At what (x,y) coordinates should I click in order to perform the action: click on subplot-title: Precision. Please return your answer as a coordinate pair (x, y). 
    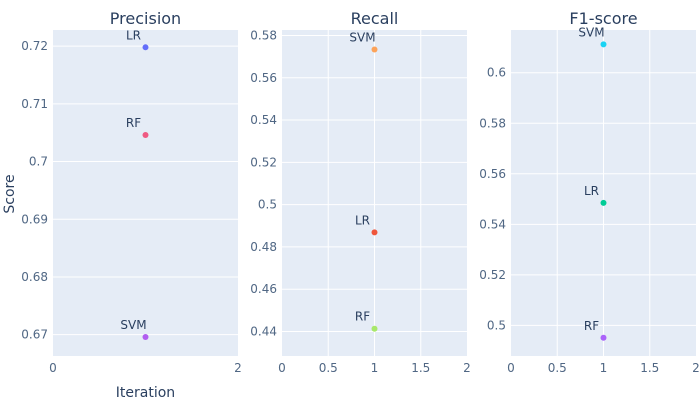
    Looking at the image, I should click on (145, 18).